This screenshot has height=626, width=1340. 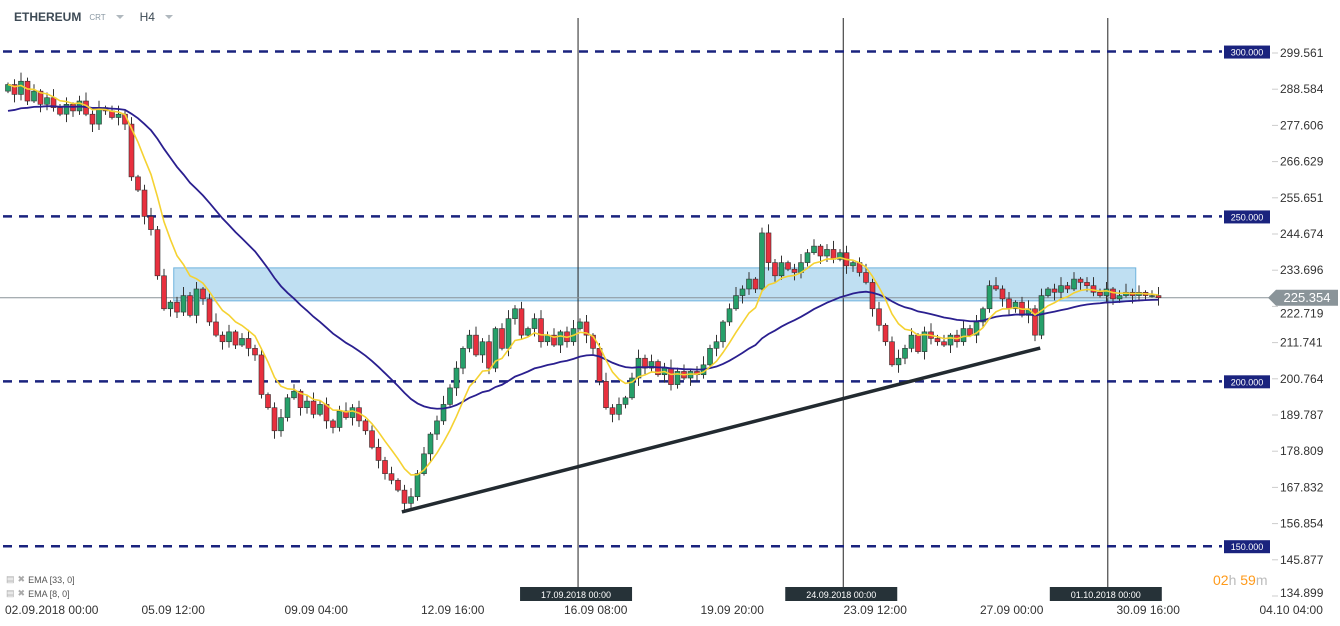 I want to click on symbol-dropdown-icon, so click(x=119, y=17).